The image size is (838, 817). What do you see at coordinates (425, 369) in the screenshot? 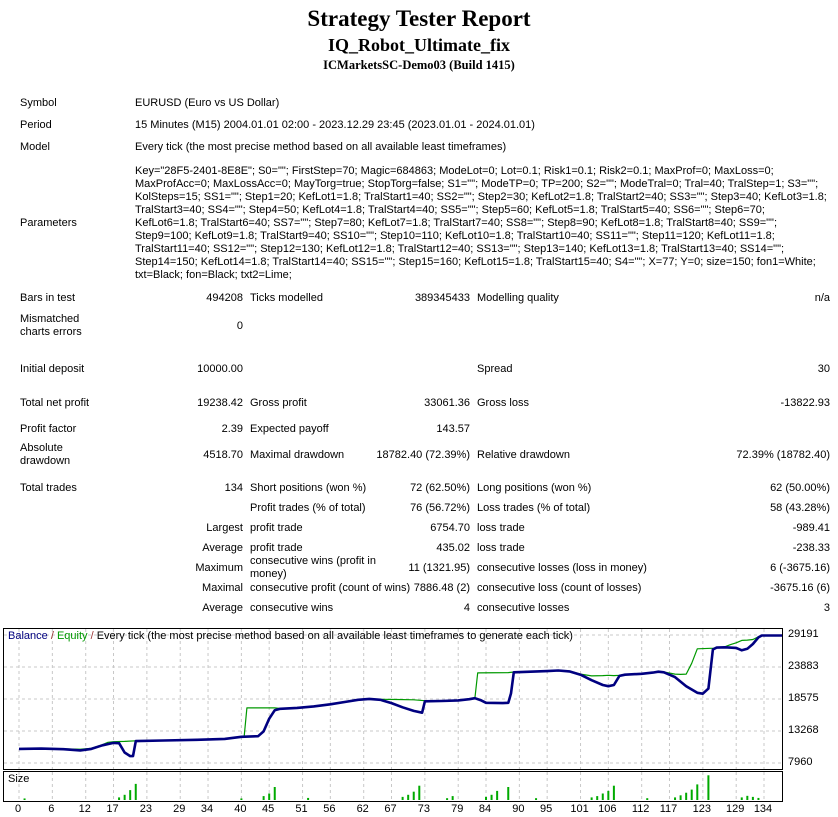
I see `stat-row: Initial deposit 10000.00 Spread 30` at bounding box center [425, 369].